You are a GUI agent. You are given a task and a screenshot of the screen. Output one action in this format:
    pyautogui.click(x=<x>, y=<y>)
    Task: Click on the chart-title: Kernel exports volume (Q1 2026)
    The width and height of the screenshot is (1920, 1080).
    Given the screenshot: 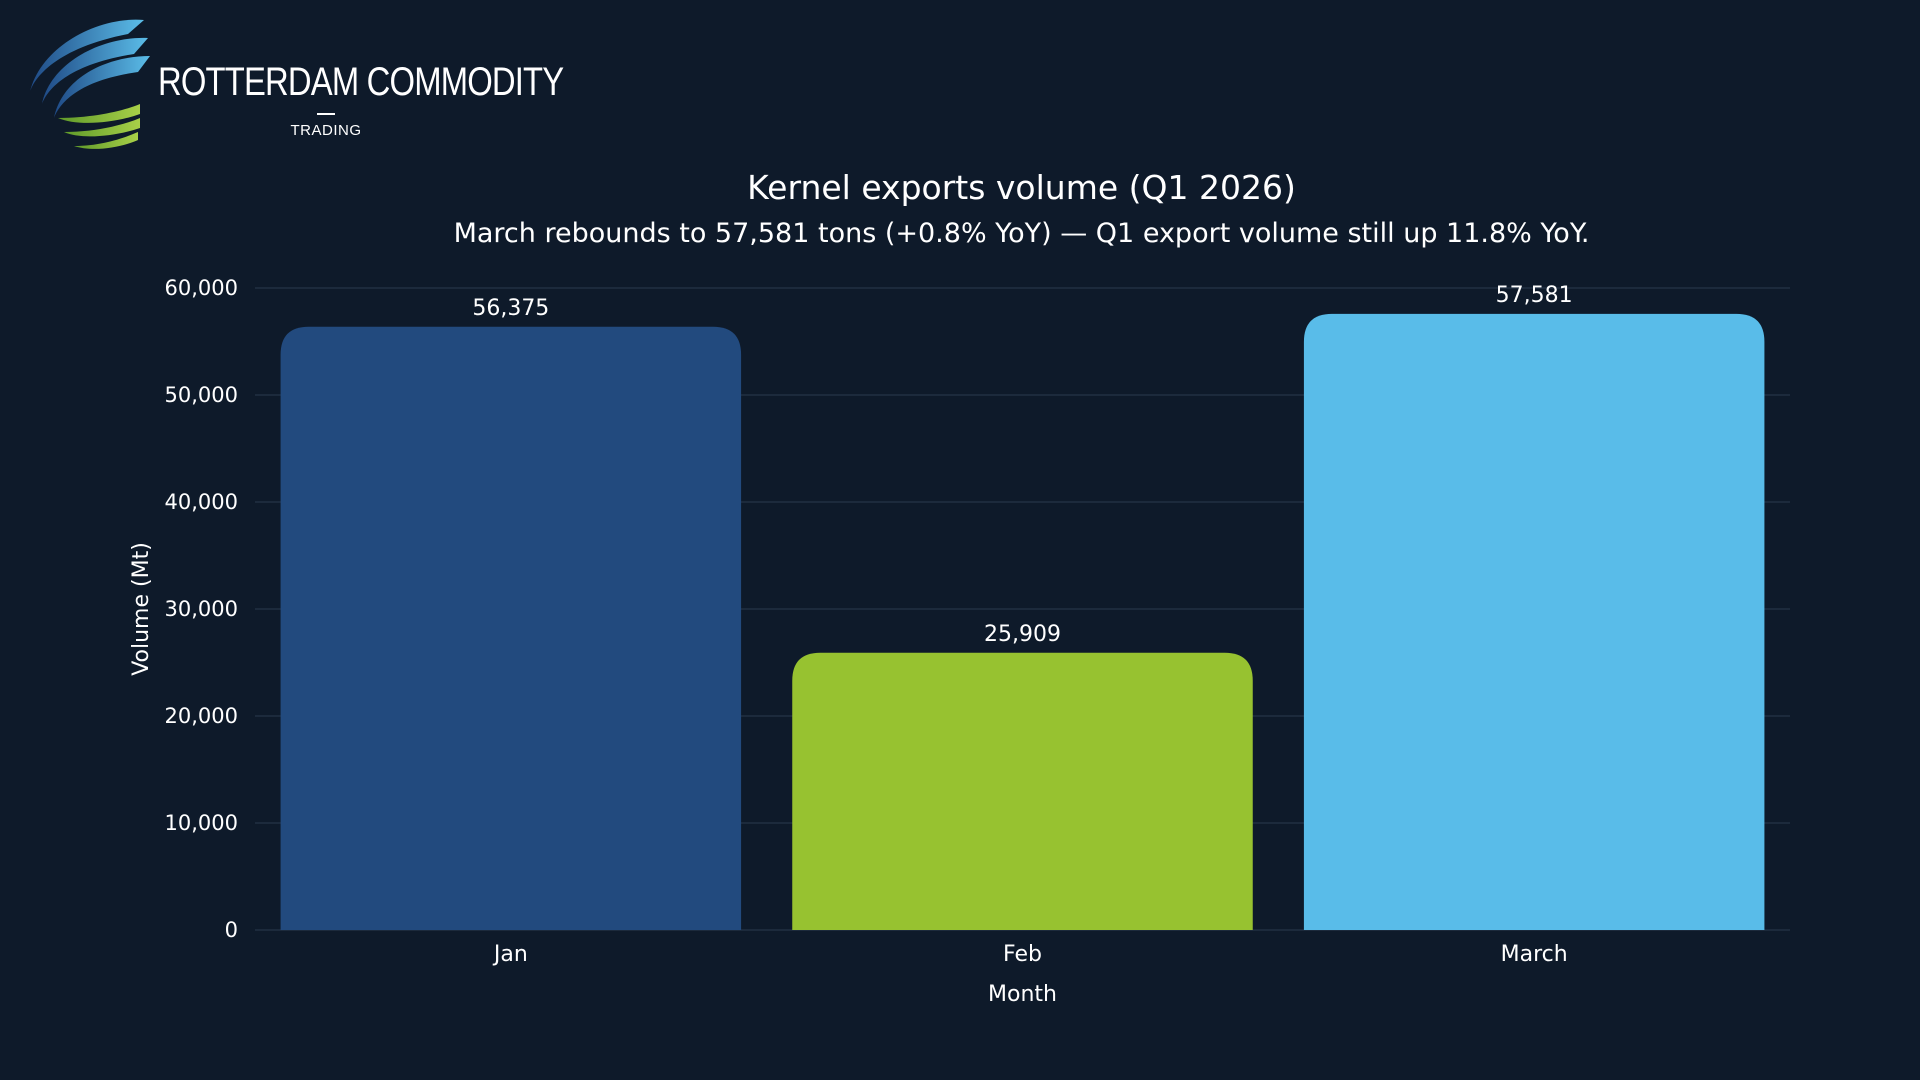 What is the action you would take?
    pyautogui.click(x=1021, y=187)
    